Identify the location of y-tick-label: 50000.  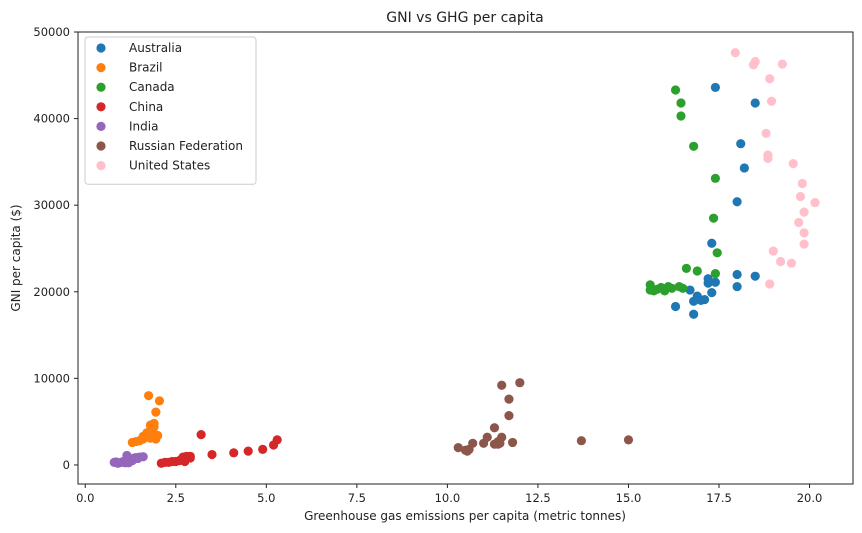
(51, 32).